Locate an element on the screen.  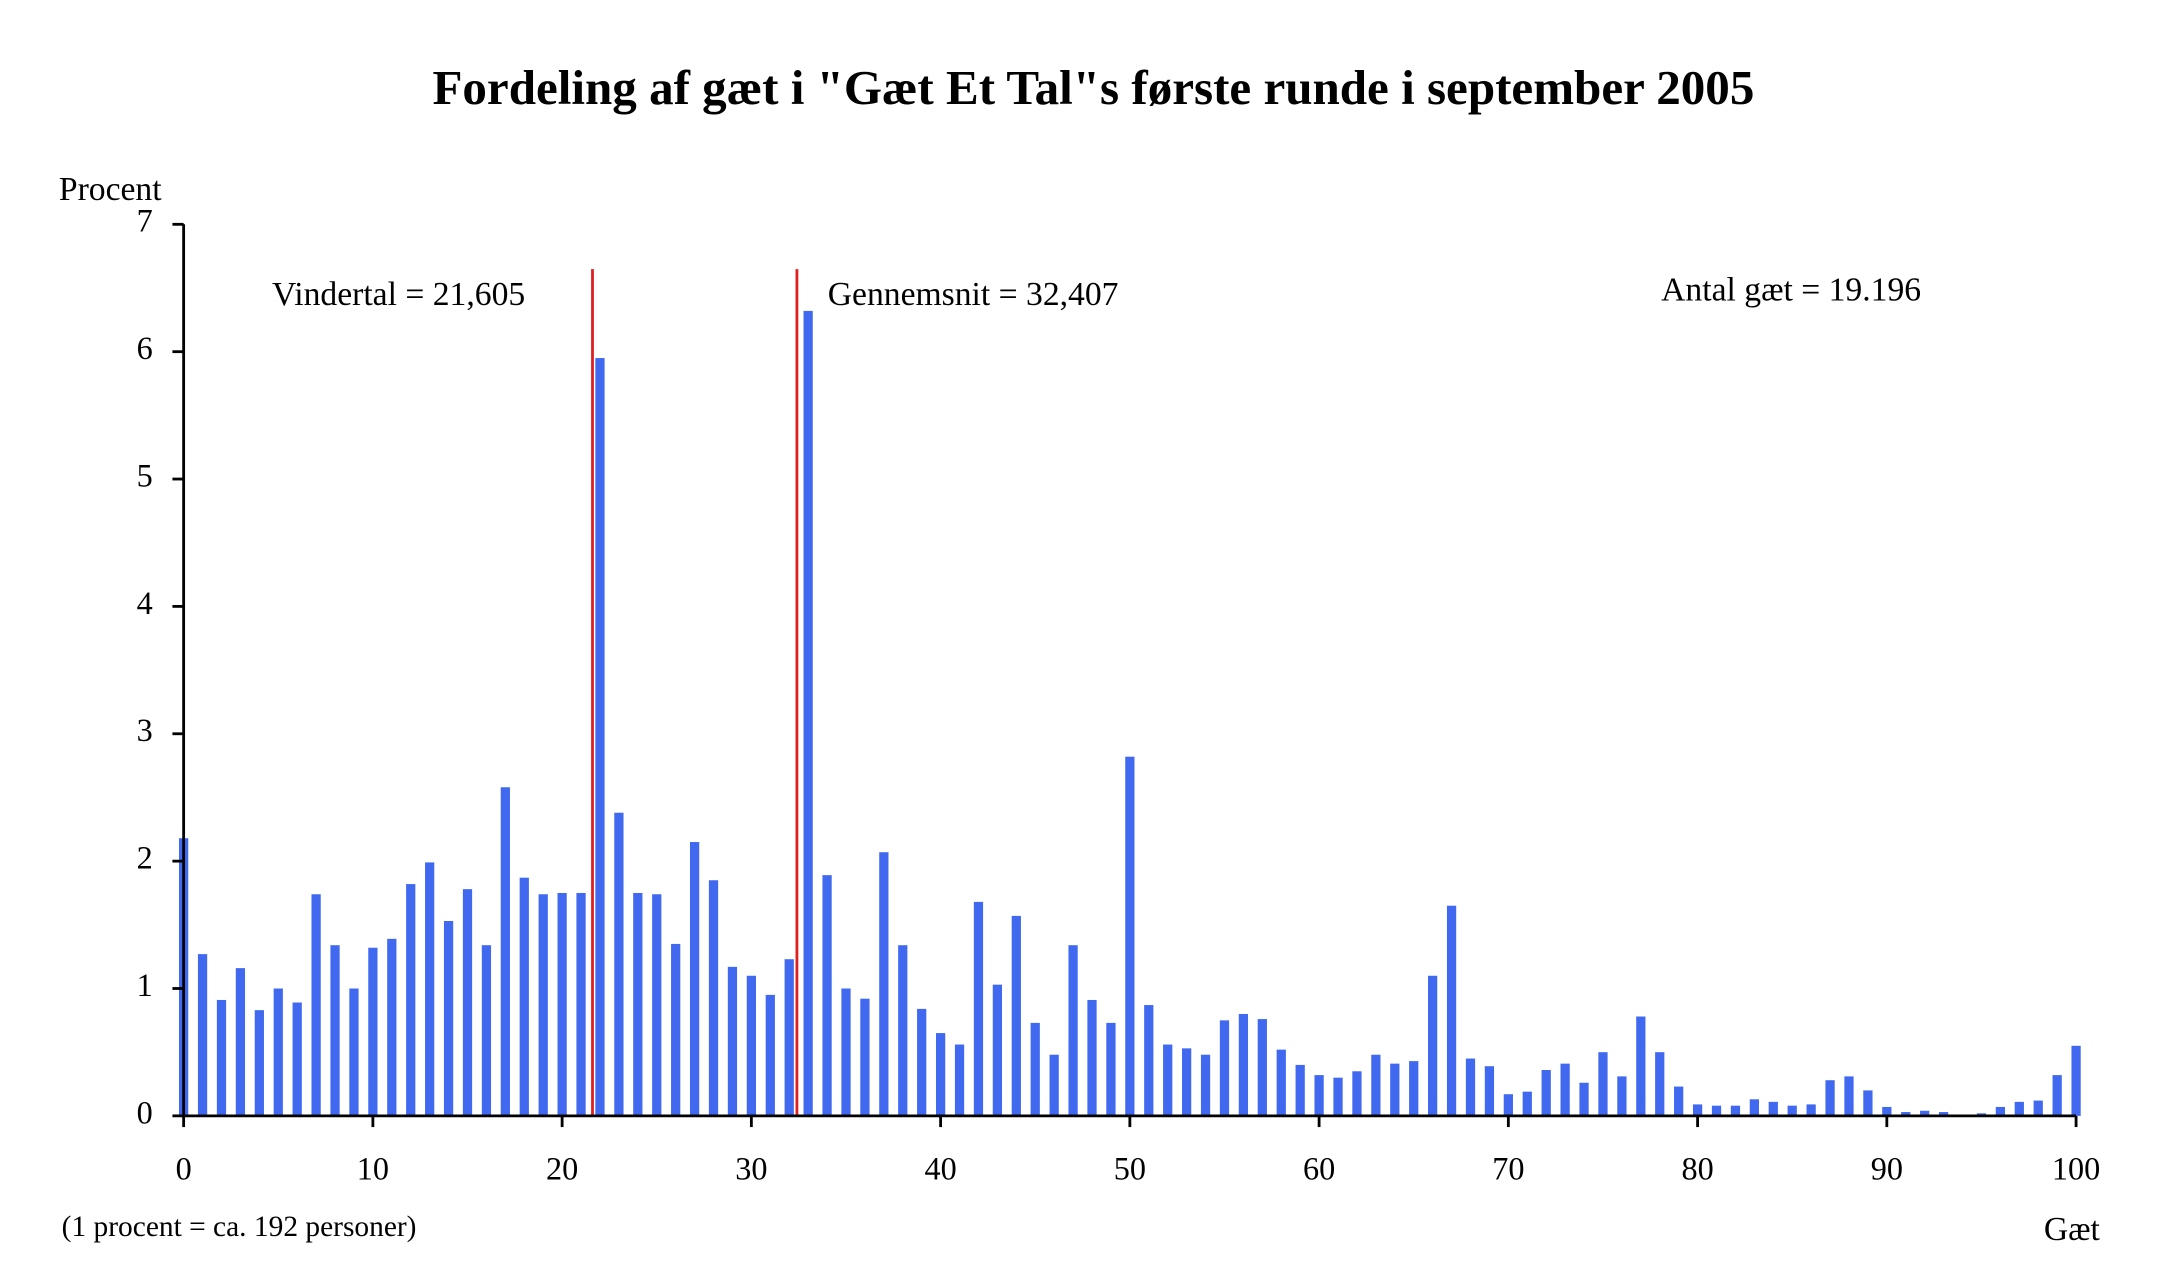
y-tick-label: 6 is located at coordinates (145, 348).